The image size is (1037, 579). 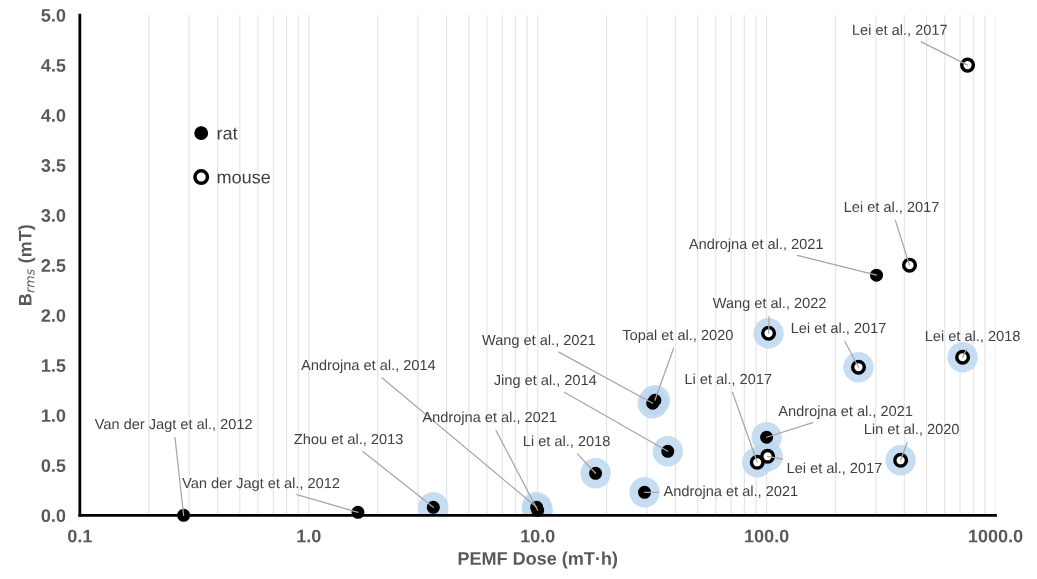 What do you see at coordinates (243, 178) in the screenshot?
I see `legend-label: mouse` at bounding box center [243, 178].